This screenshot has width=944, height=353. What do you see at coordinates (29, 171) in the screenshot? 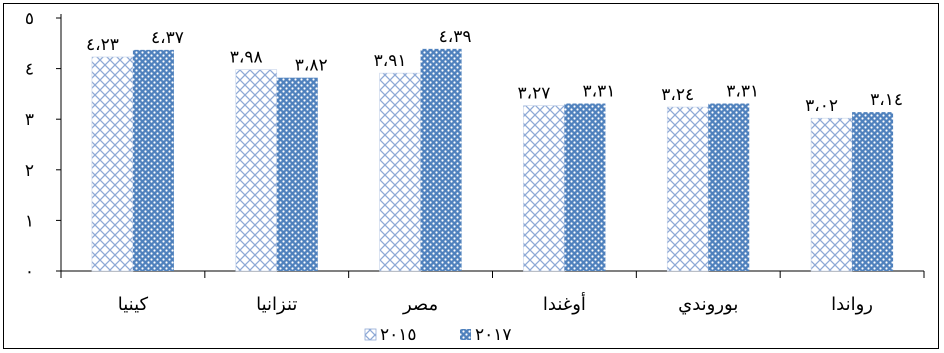
I see `y-tick-label: ٢` at bounding box center [29, 171].